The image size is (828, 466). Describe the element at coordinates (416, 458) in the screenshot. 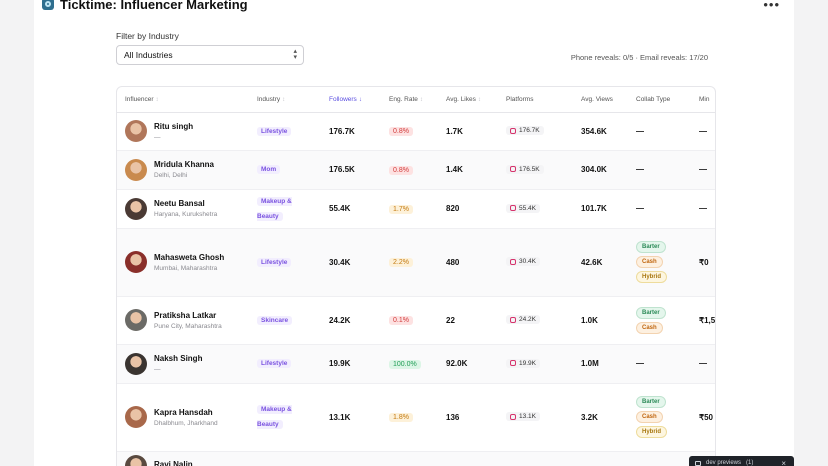

I see `table-row: Ravi Nalin` at that location.